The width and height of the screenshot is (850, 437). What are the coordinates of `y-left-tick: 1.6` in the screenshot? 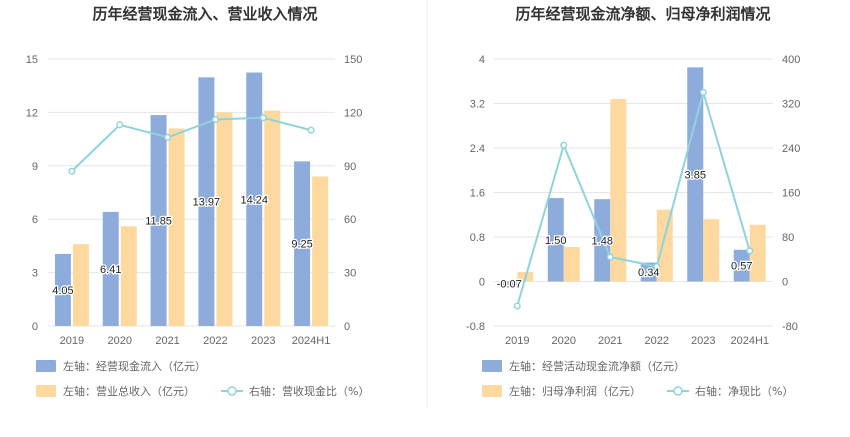 It's located at (477, 194).